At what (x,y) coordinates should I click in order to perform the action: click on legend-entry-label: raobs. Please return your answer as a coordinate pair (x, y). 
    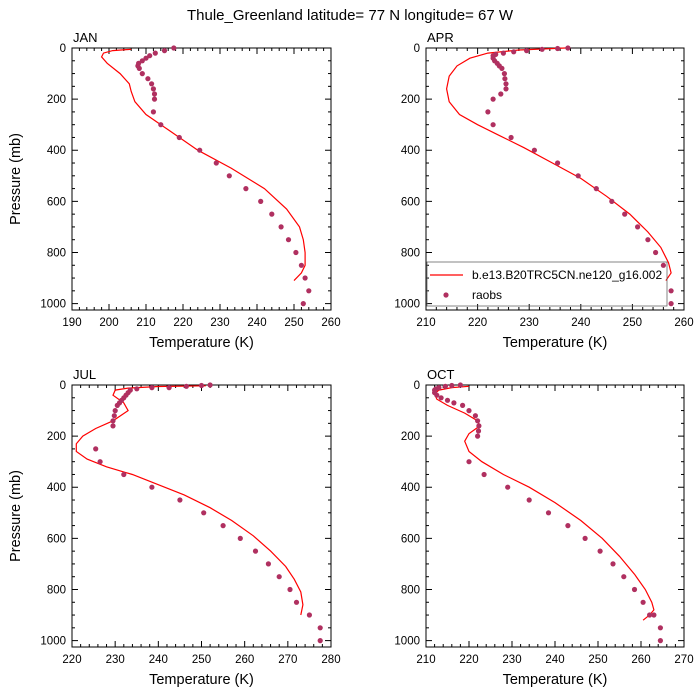
    Looking at the image, I should click on (487, 295).